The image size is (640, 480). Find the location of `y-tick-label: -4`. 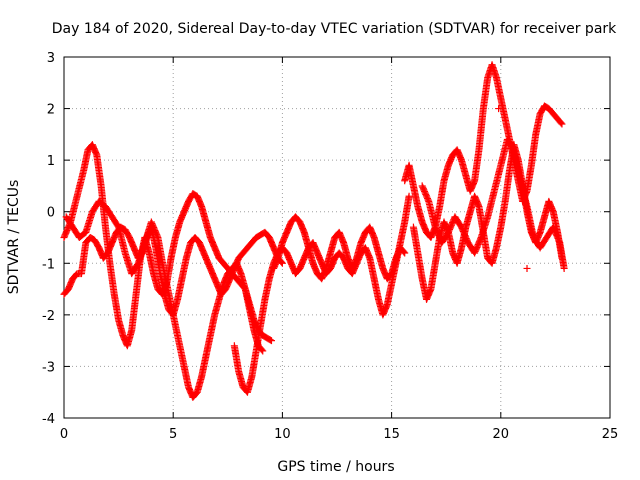

y-tick-label: -4 is located at coordinates (48, 419).